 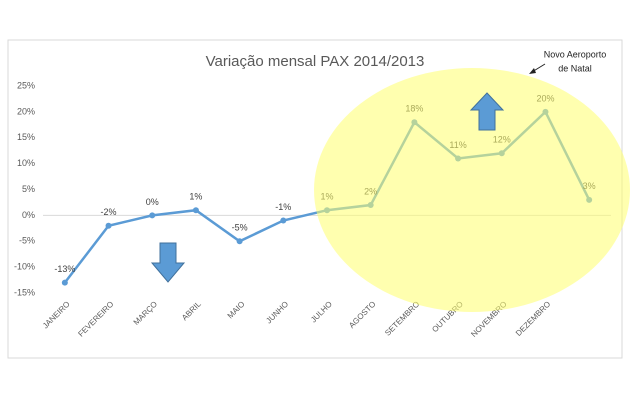 I want to click on down-arrow, so click(x=168, y=262).